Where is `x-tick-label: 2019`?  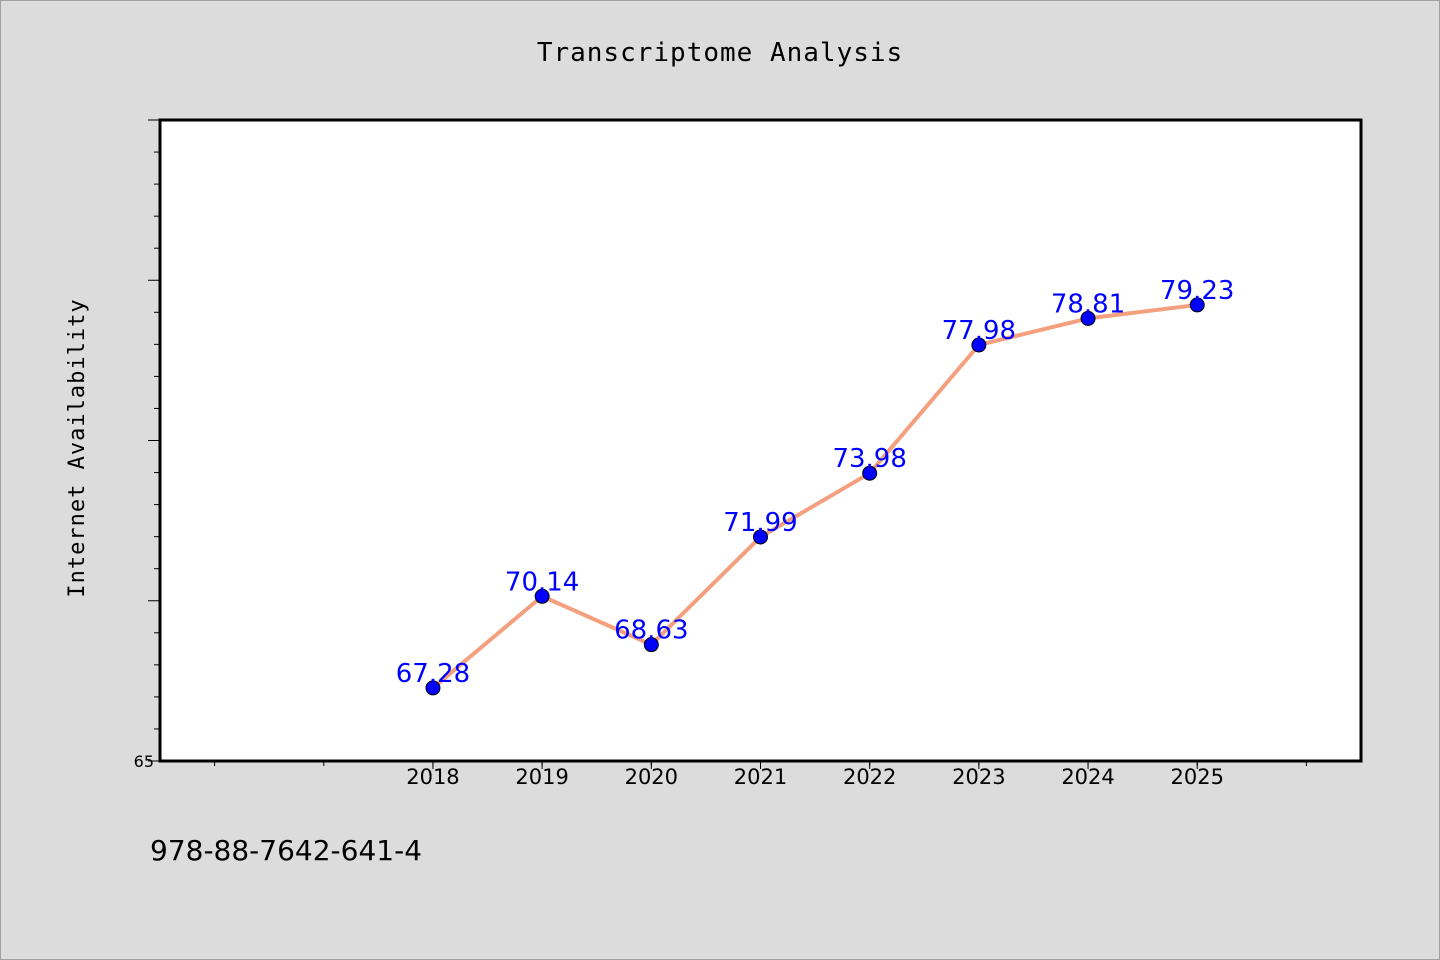
x-tick-label: 2019 is located at coordinates (541, 777).